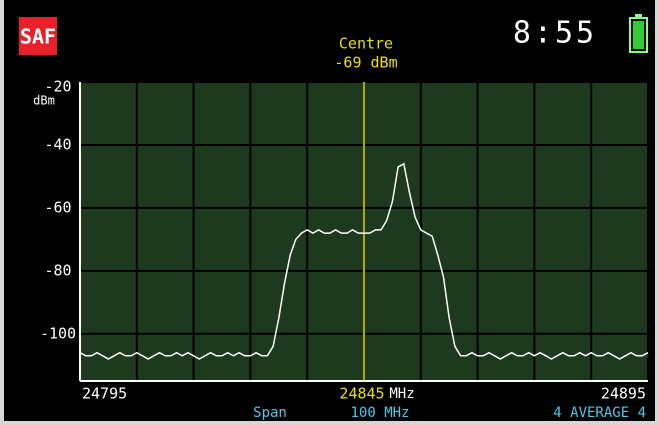 Image resolution: width=659 pixels, height=425 pixels. Describe the element at coordinates (58, 333) in the screenshot. I see `y-tick-label: -100` at that location.